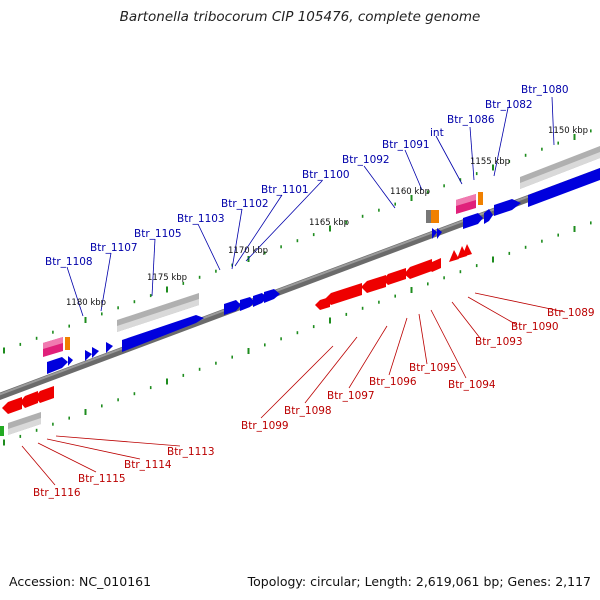 This screenshot has height=600, width=600. Describe the element at coordinates (535, 327) in the screenshot. I see `gene-label: Btr_1090` at that location.